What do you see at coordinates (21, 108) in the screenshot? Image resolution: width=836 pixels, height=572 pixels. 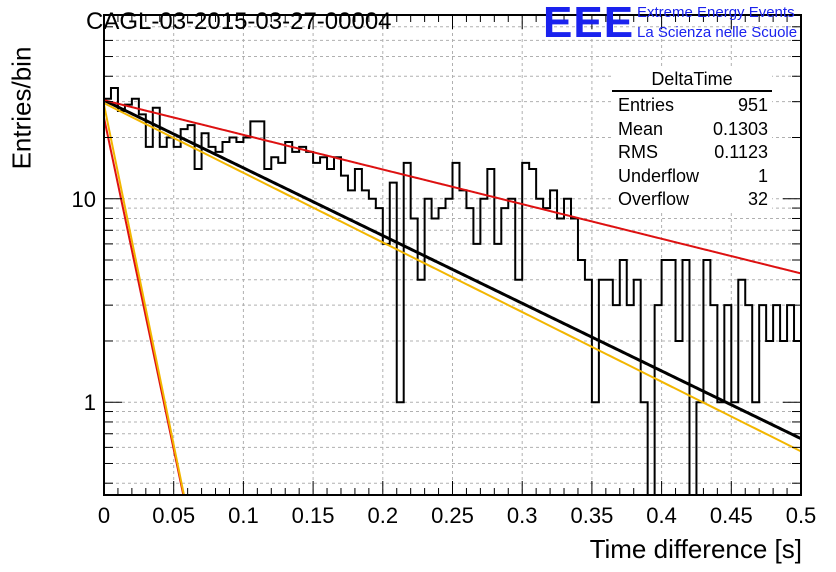 I see `y-axis-label: Entries/bin` at bounding box center [21, 108].